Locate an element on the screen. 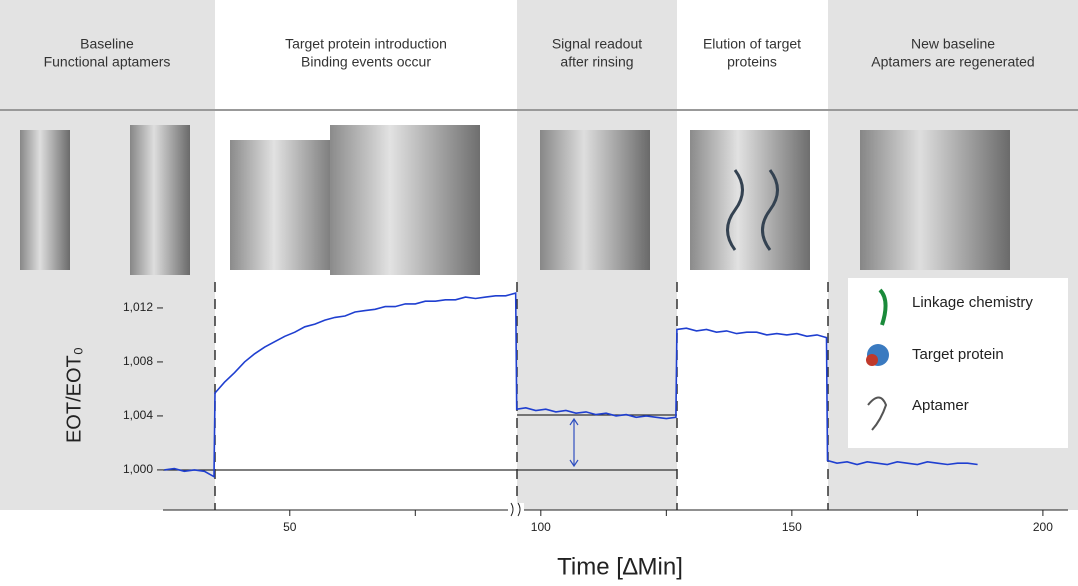 Image resolution: width=1078 pixels, height=586 pixels. legend-label: Target protein is located at coordinates (958, 354).